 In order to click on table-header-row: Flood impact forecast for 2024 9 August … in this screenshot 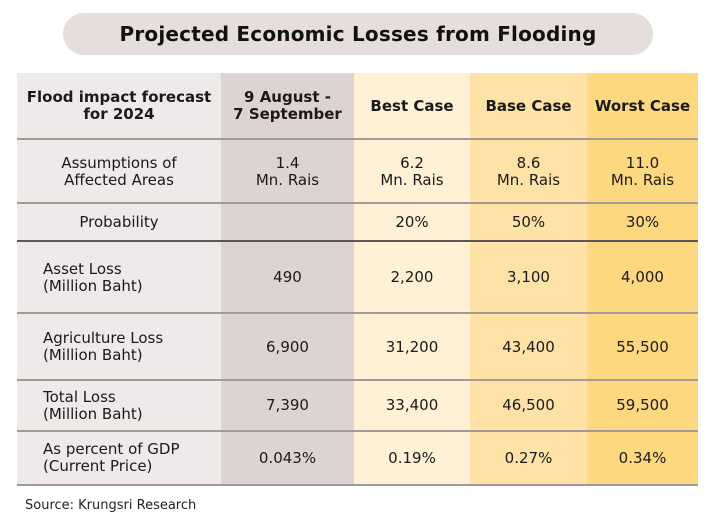, I will do `click(357, 106)`.